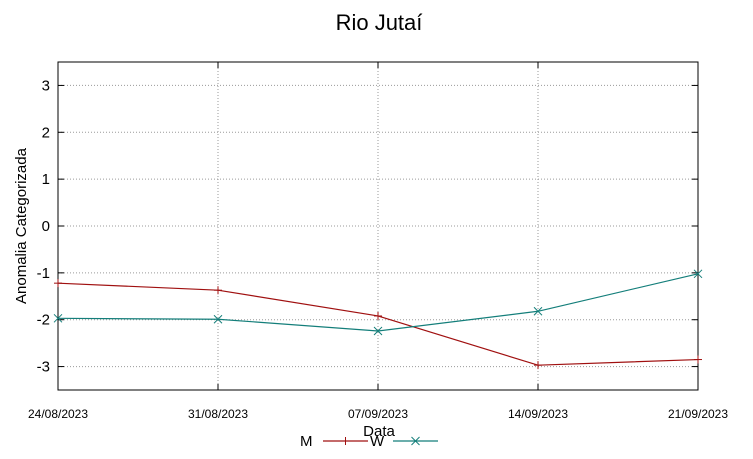 This screenshot has width=753, height=459. Describe the element at coordinates (378, 414) in the screenshot. I see `x-tick-label: 07/09/2023` at that location.